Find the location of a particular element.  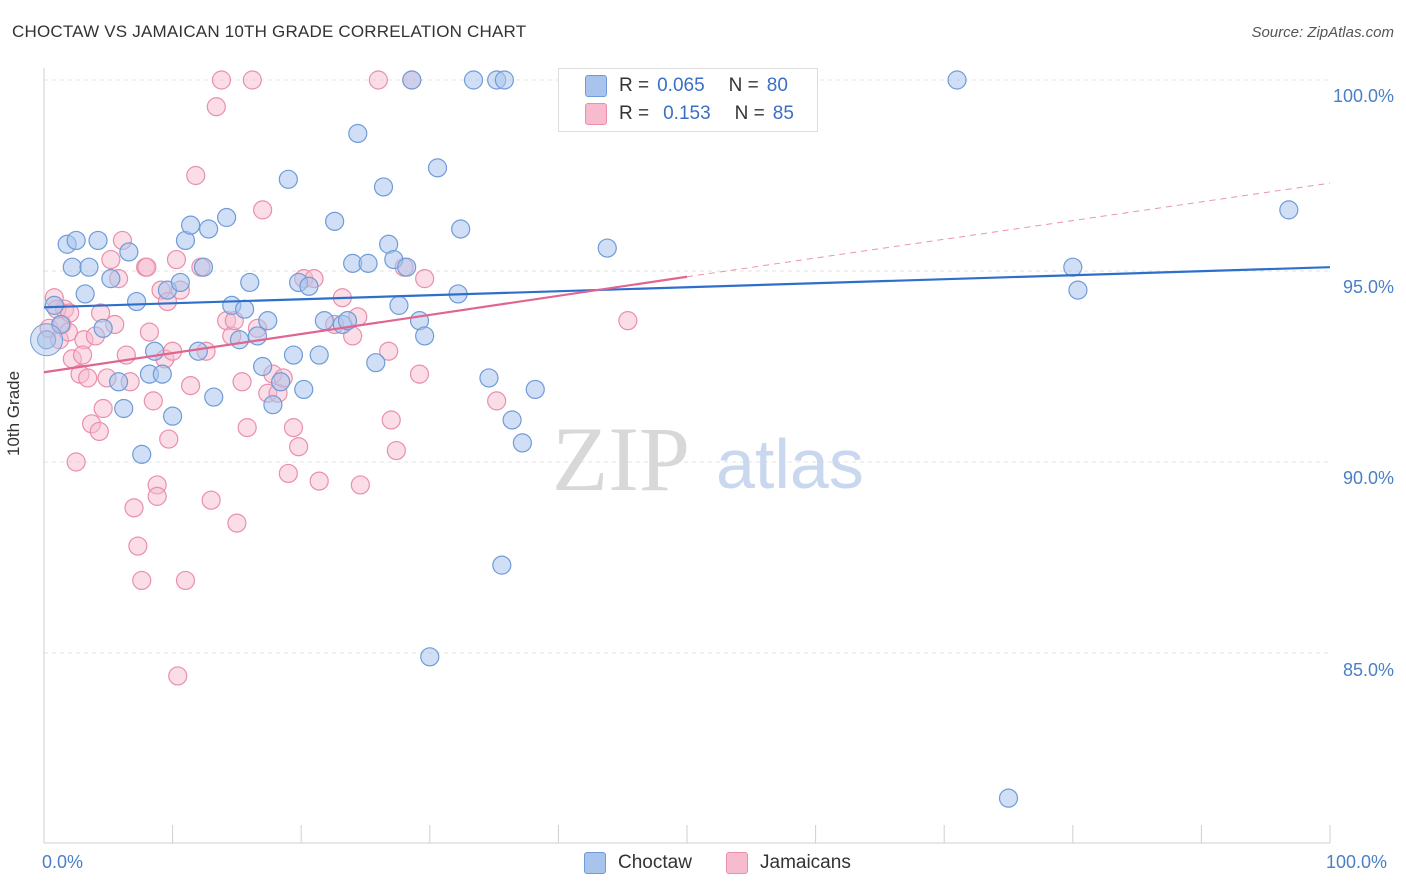

legend-row-jamaicans: R = 0.153 N = 85 is located at coordinates (689, 114).